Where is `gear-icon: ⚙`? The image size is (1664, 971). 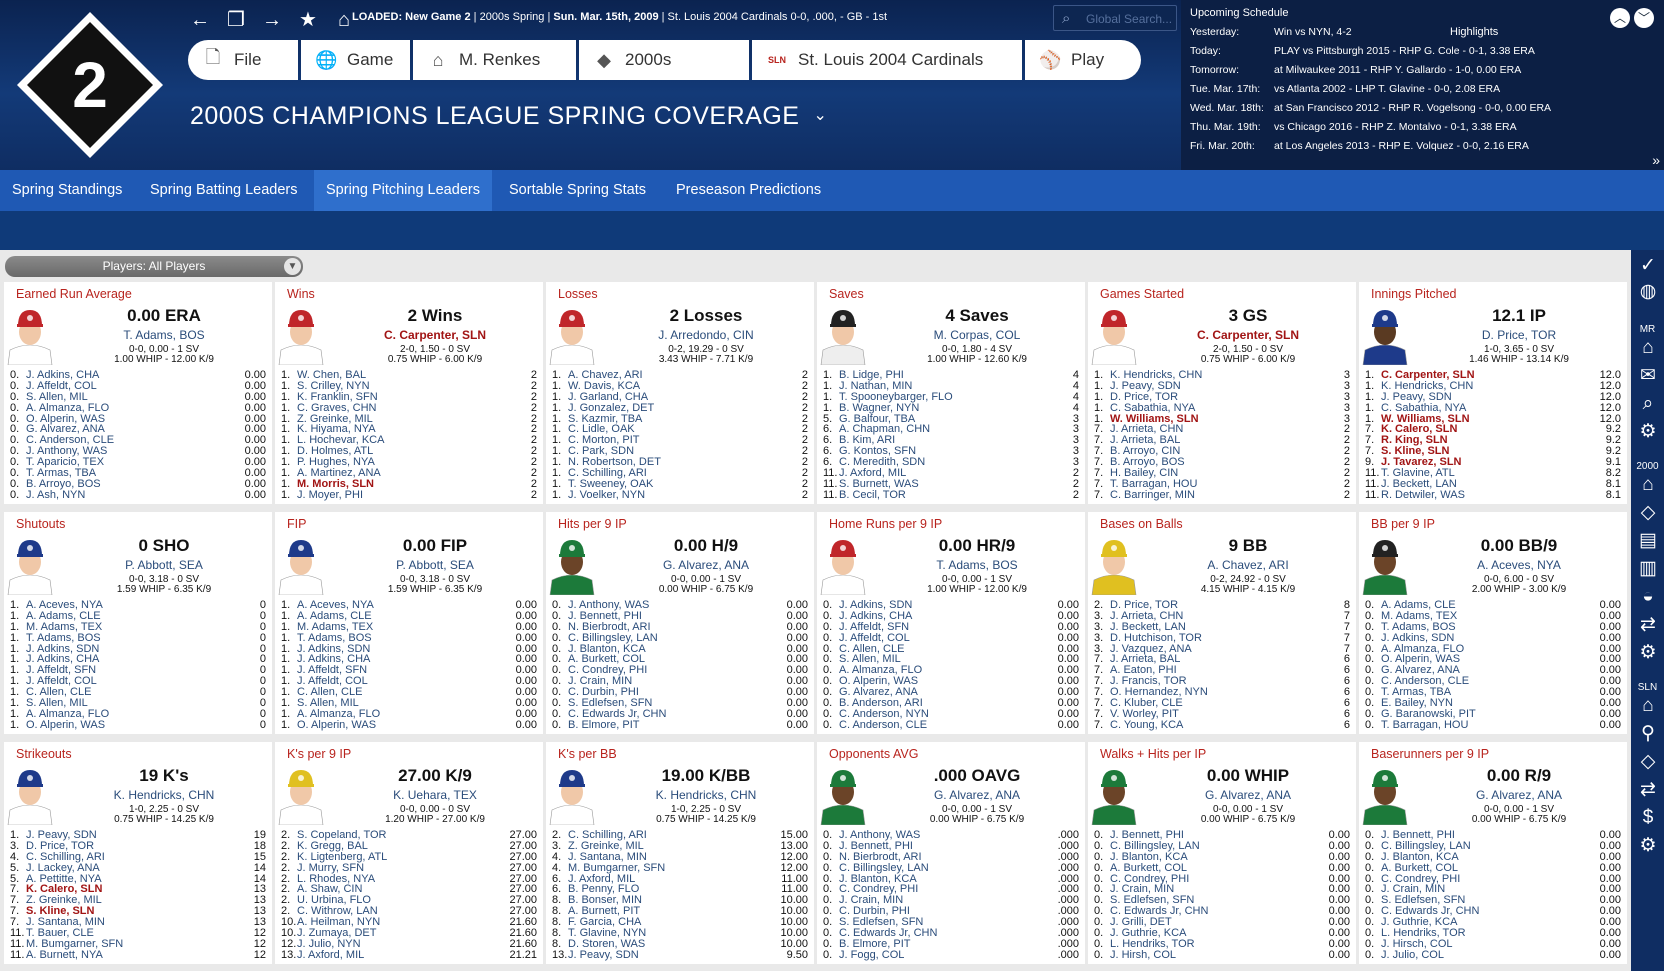
gear-icon: ⚙ is located at coordinates (1648, 431).